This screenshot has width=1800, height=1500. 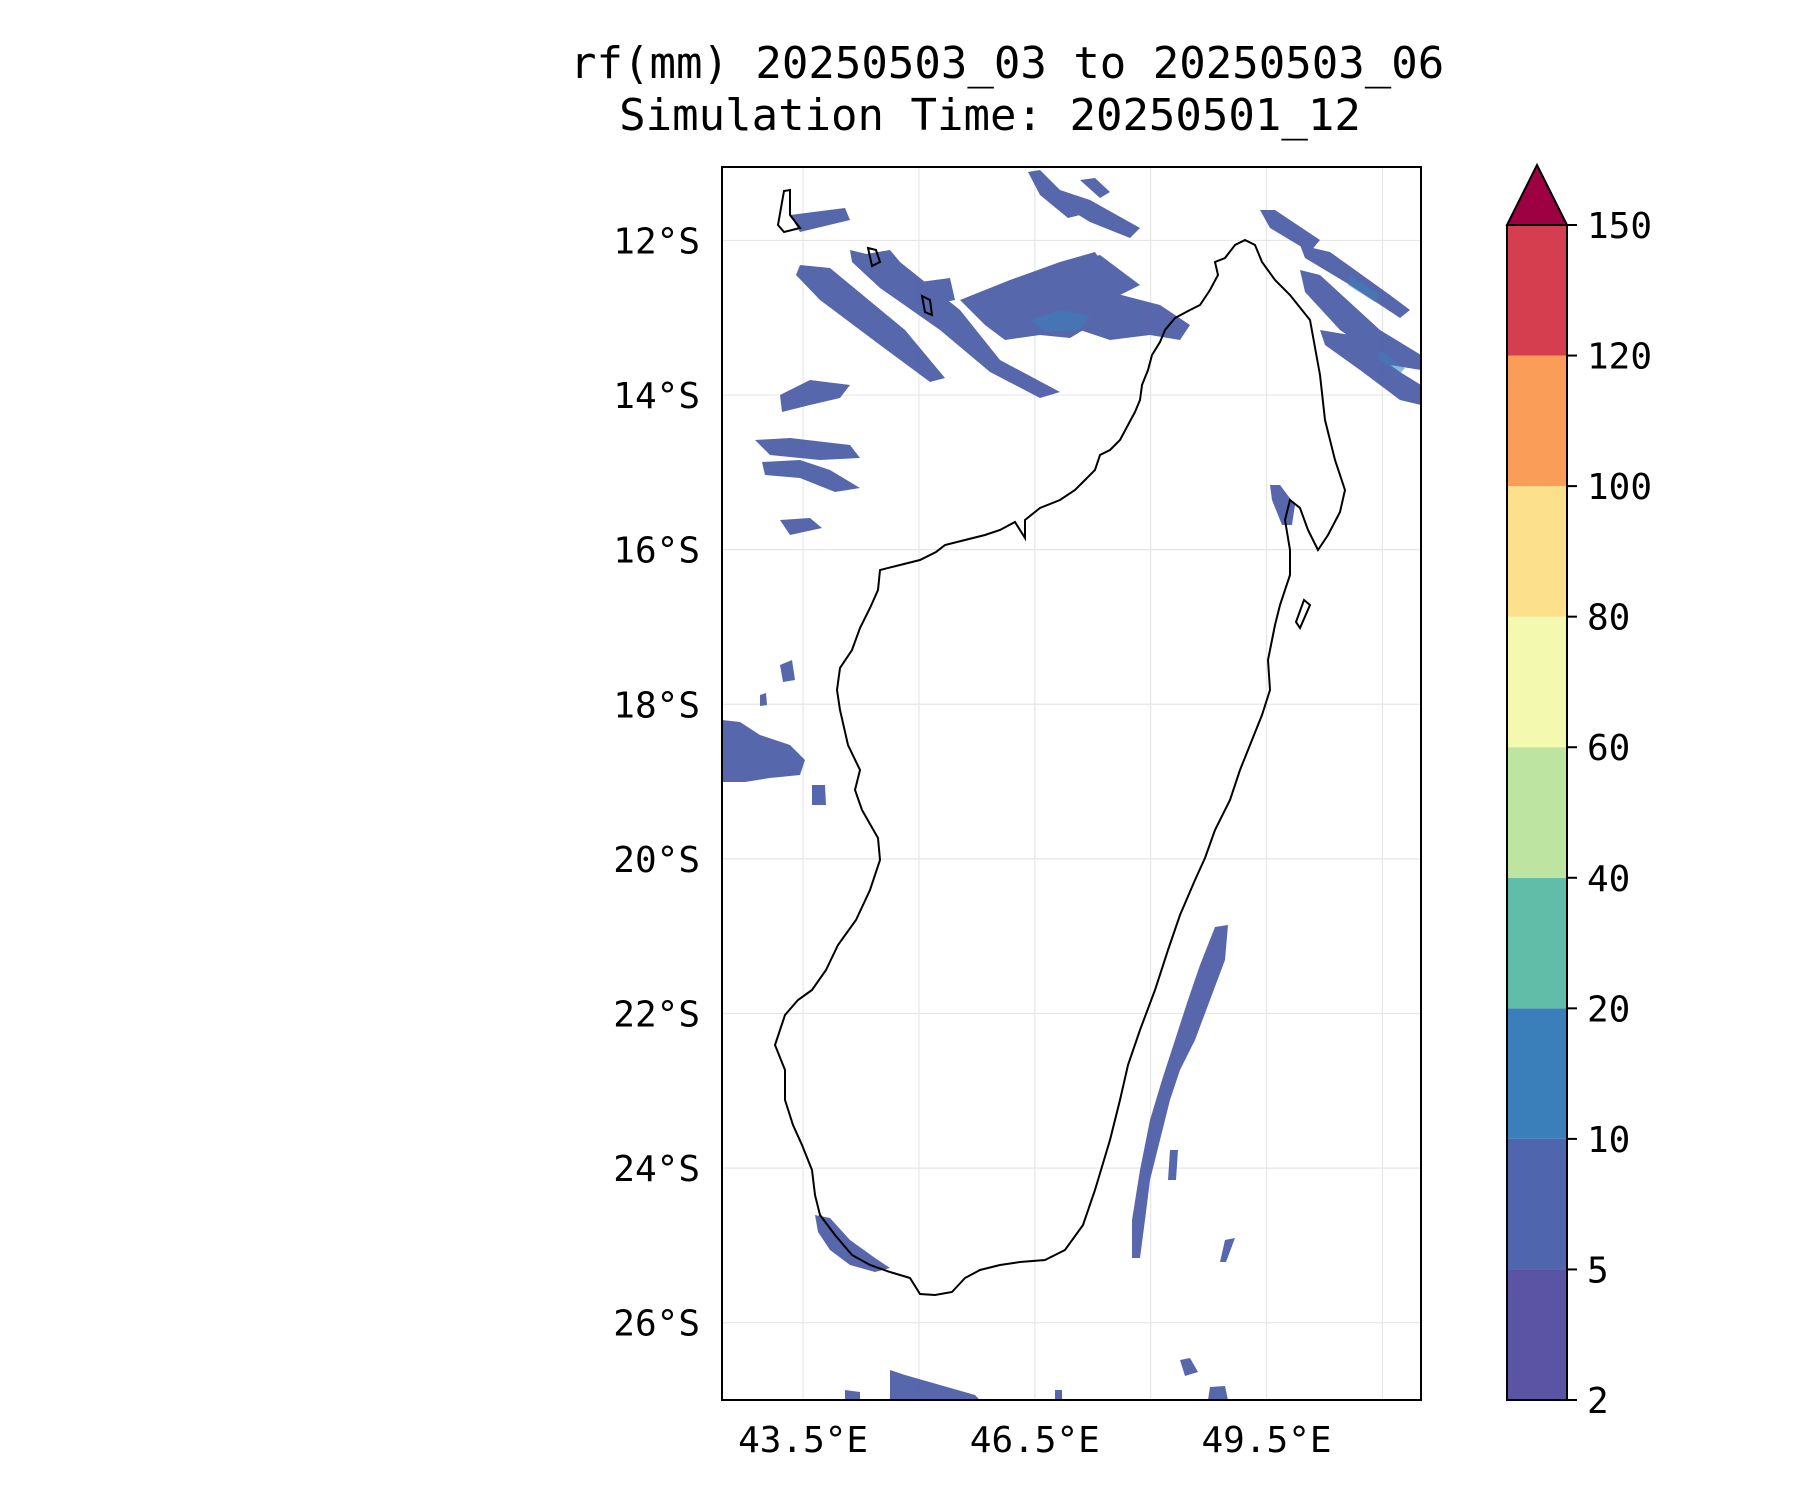 What do you see at coordinates (1619, 487) in the screenshot?
I see `colorbar-label: 100` at bounding box center [1619, 487].